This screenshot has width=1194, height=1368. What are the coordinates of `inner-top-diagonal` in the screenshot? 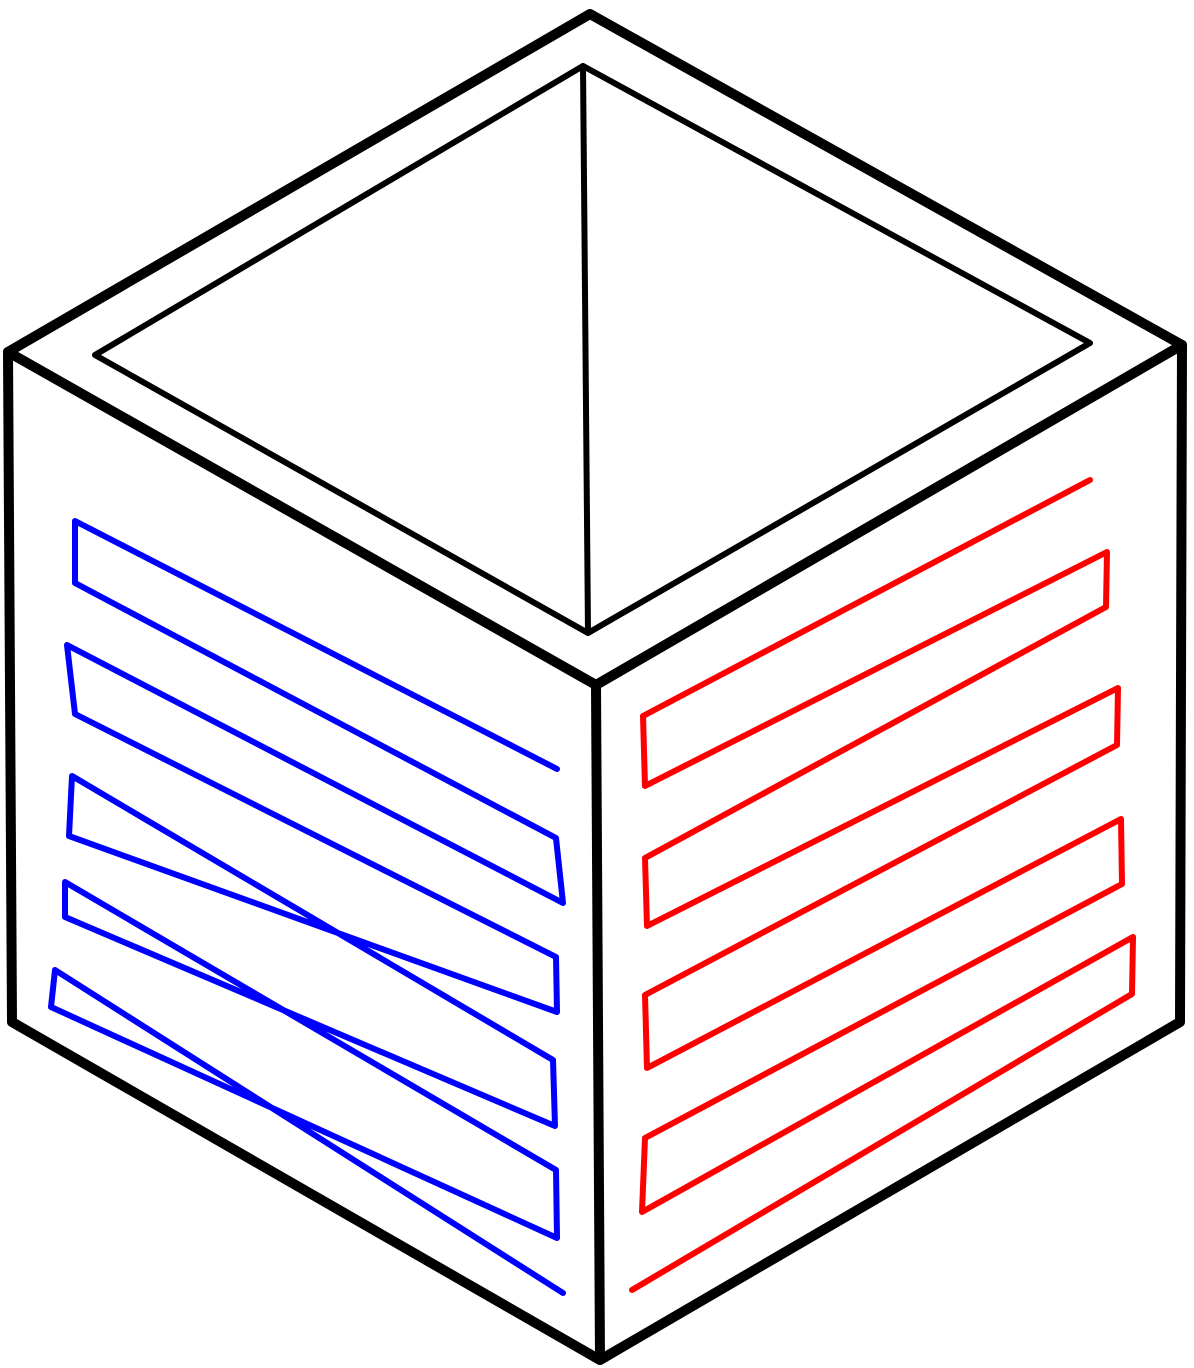 It's located at (585, 349).